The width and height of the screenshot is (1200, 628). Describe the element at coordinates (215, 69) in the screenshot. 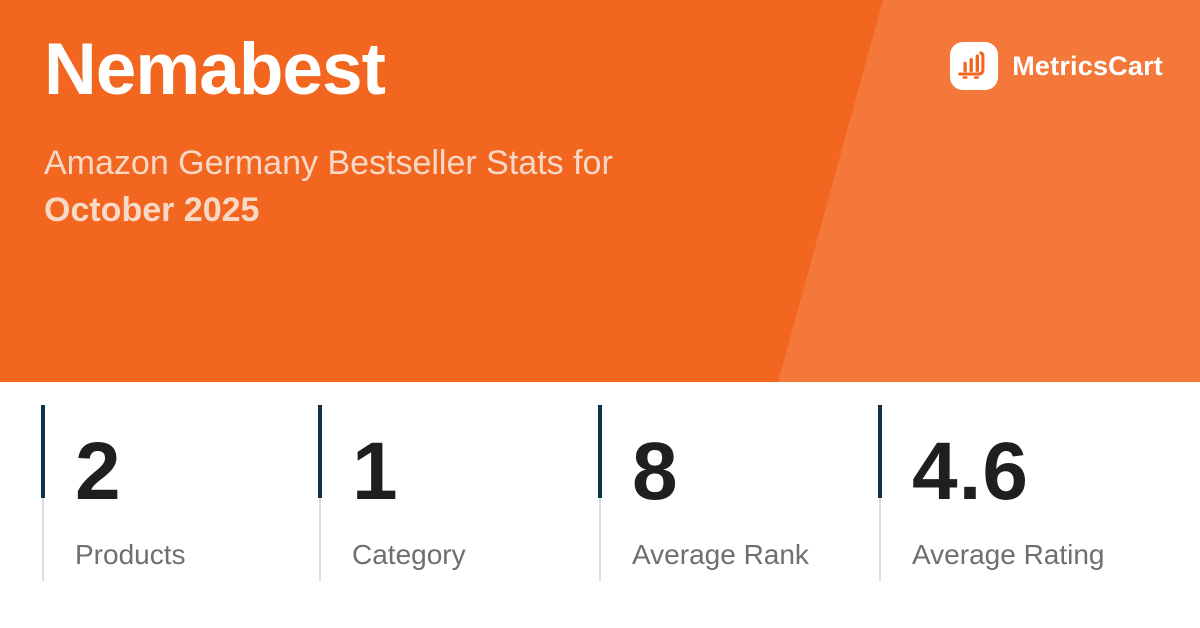

I see `page-title: Nemabest` at that location.